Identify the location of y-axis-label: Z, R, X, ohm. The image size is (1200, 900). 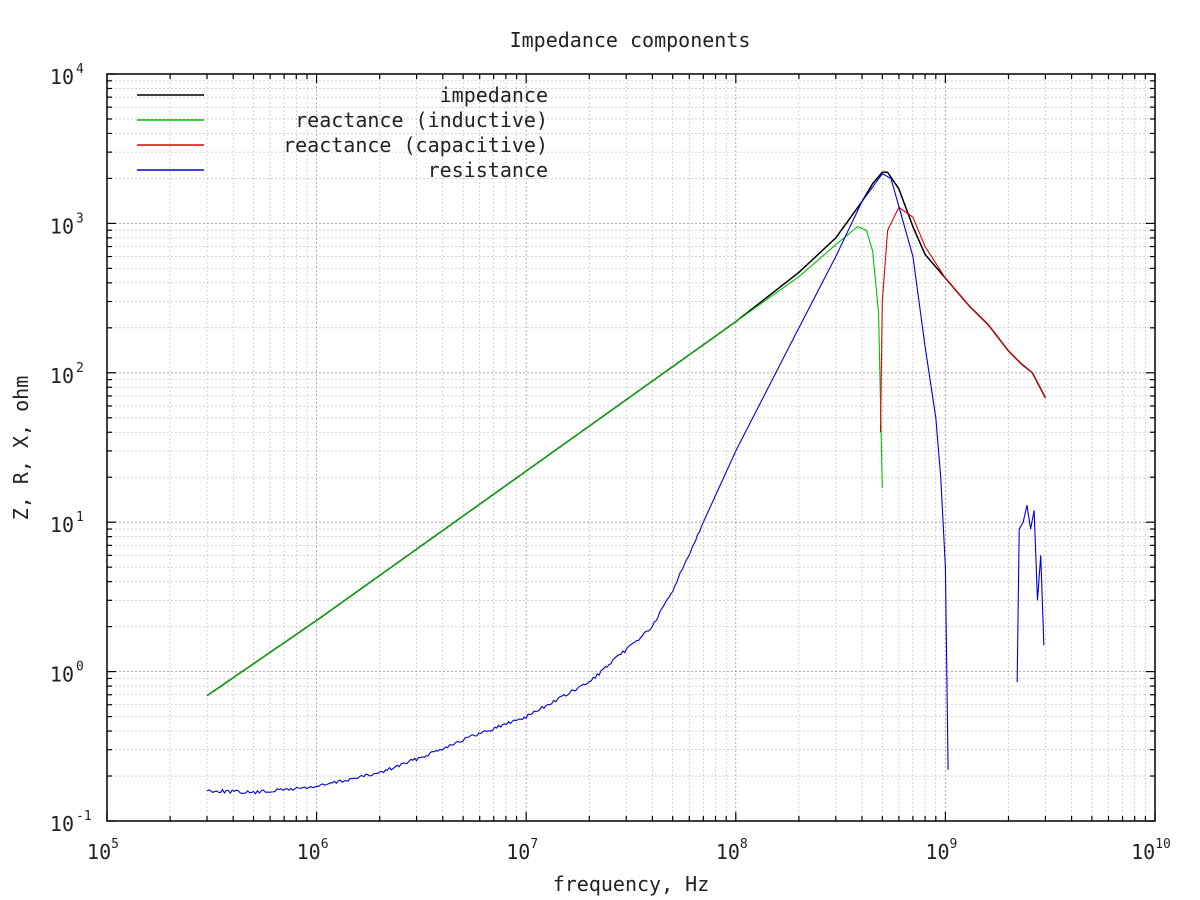
(21, 448).